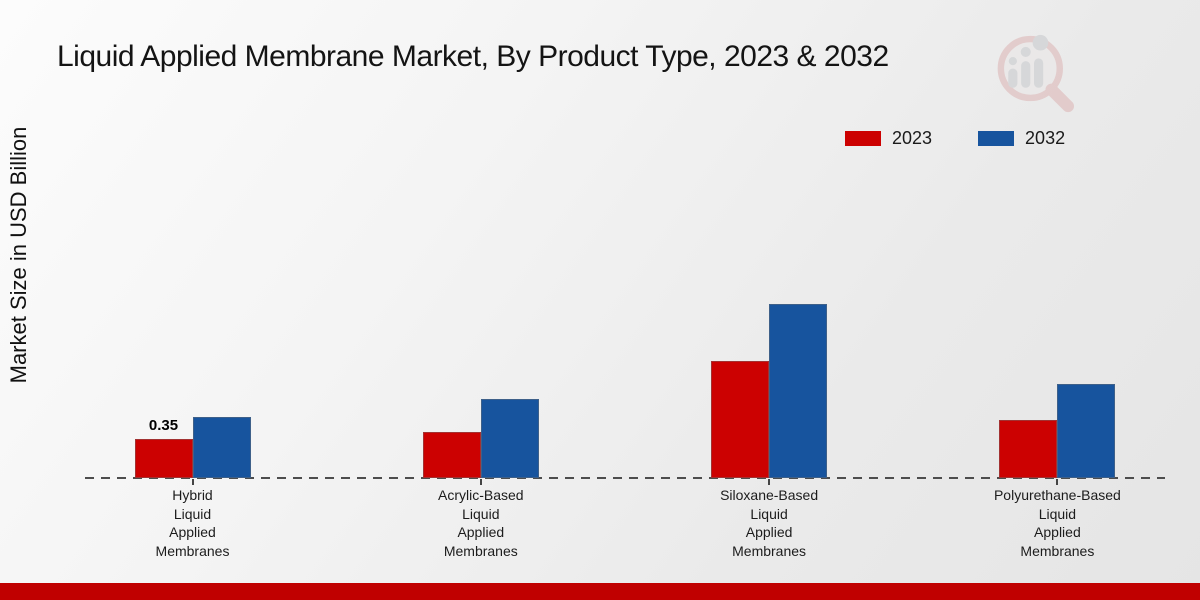 The width and height of the screenshot is (1200, 600). I want to click on chart-legend: 2023 2032, so click(955, 138).